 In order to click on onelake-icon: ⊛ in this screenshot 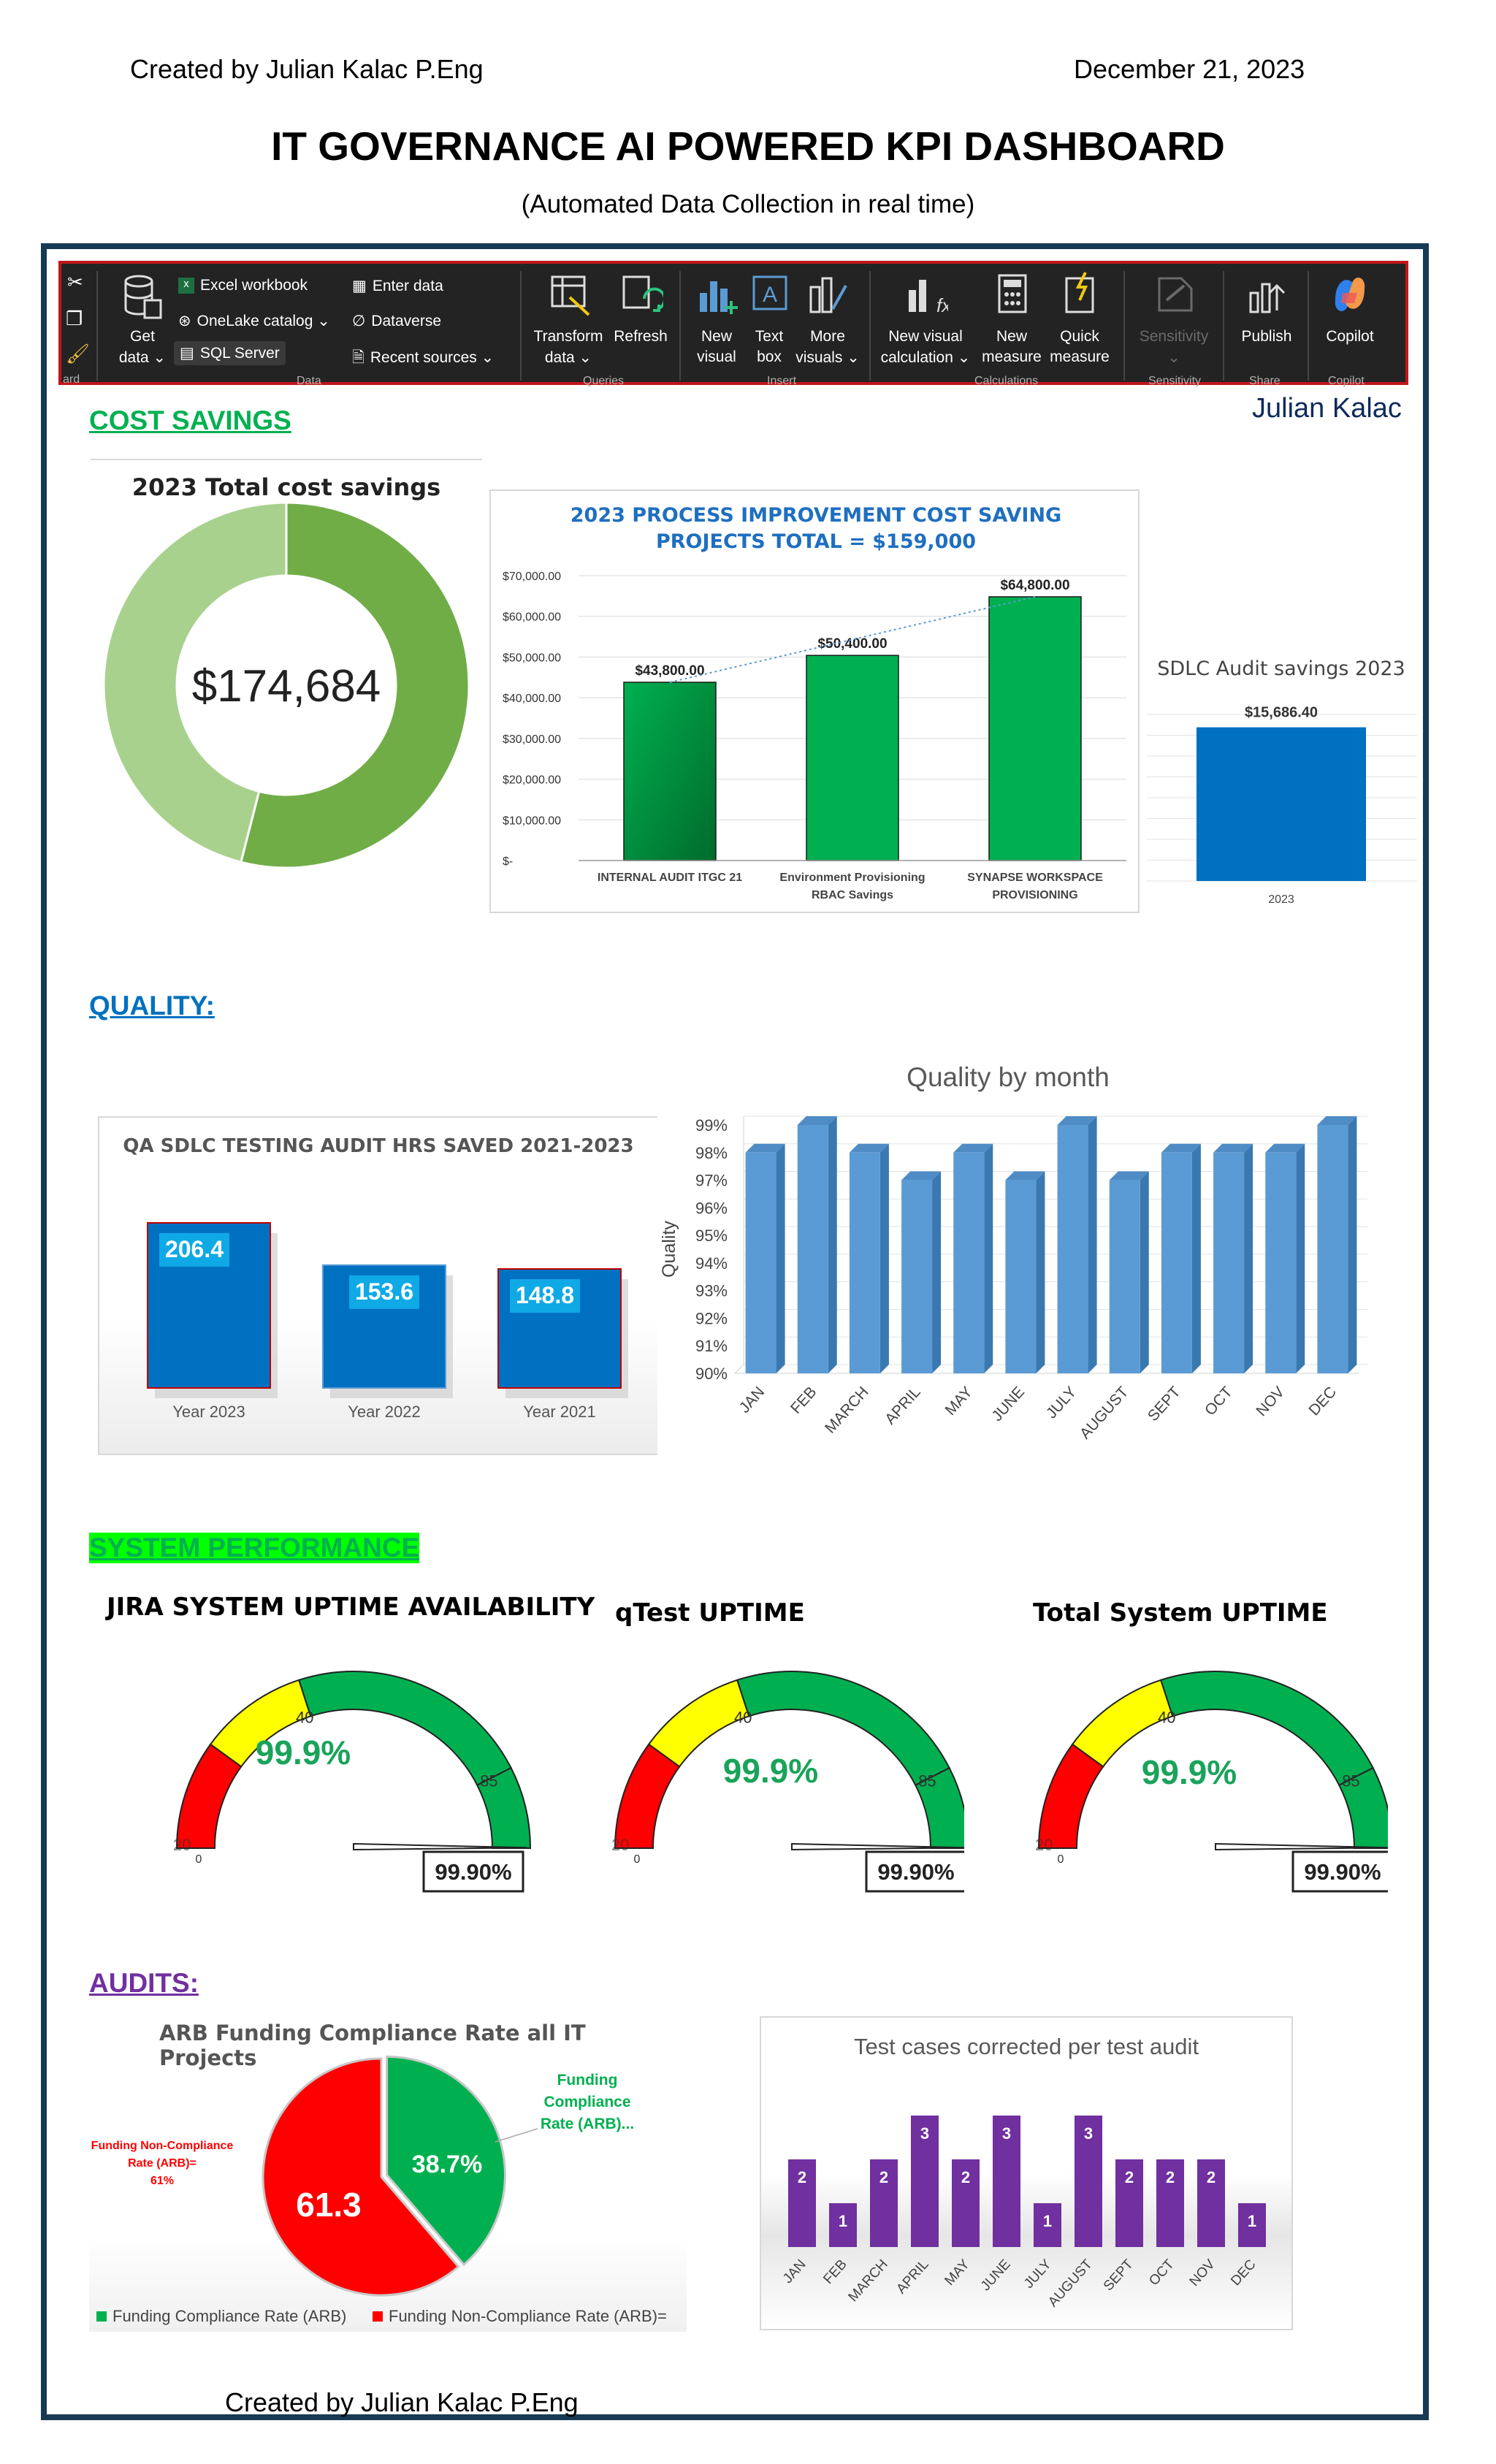, I will do `click(184, 321)`.